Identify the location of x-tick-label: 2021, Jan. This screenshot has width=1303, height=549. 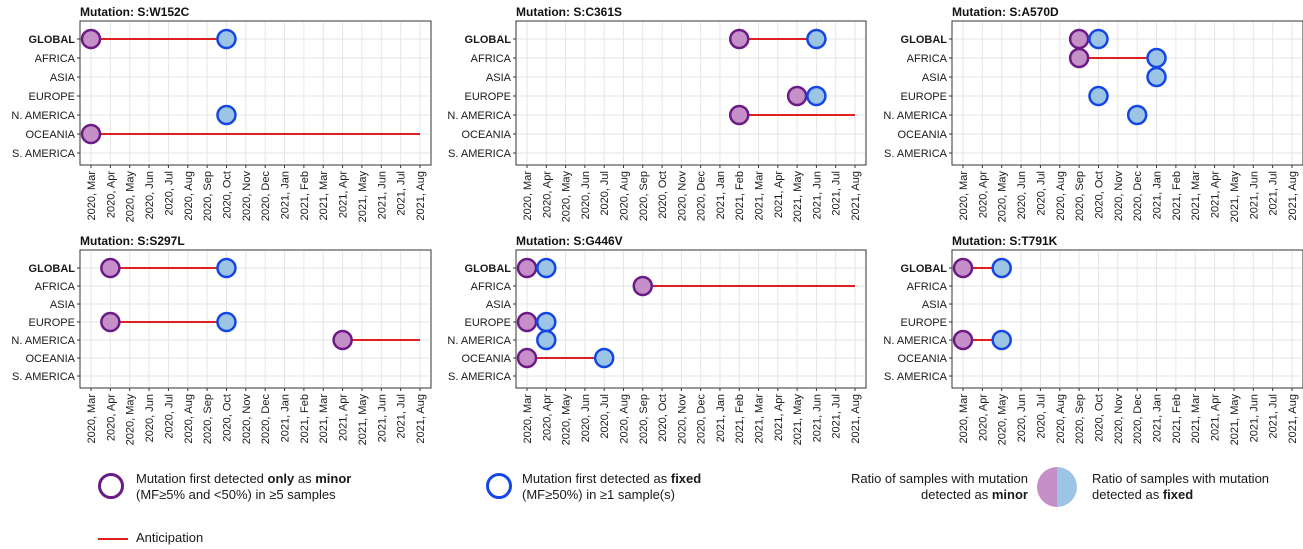
(286, 418).